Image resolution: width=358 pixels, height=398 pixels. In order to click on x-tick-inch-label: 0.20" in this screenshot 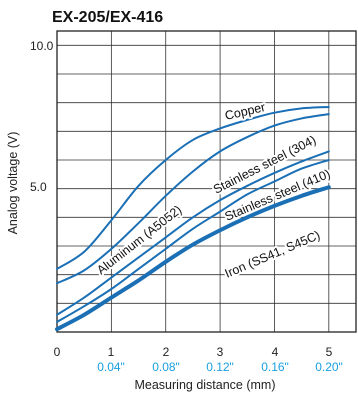, I will do `click(329, 367)`.